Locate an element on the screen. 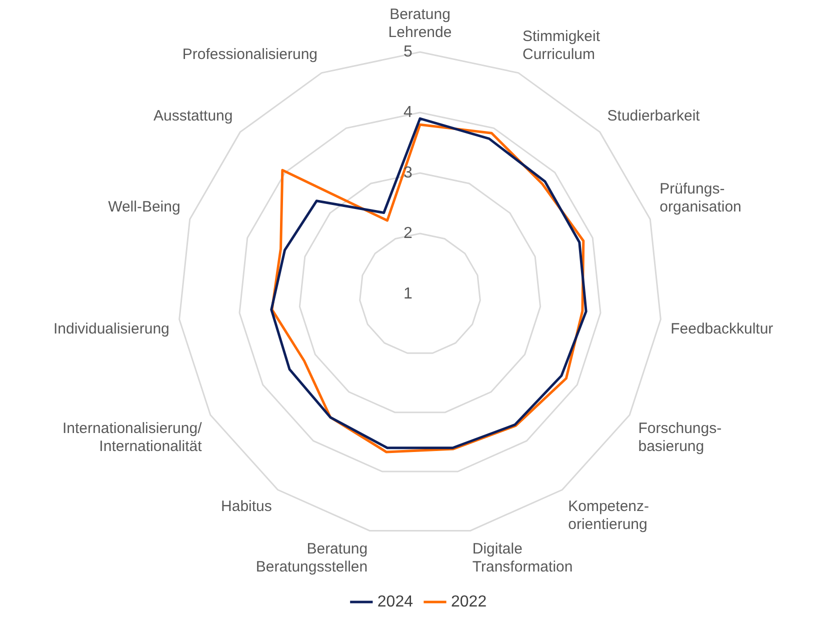 The width and height of the screenshot is (840, 620). y-tick-label: 2 is located at coordinates (408, 233).